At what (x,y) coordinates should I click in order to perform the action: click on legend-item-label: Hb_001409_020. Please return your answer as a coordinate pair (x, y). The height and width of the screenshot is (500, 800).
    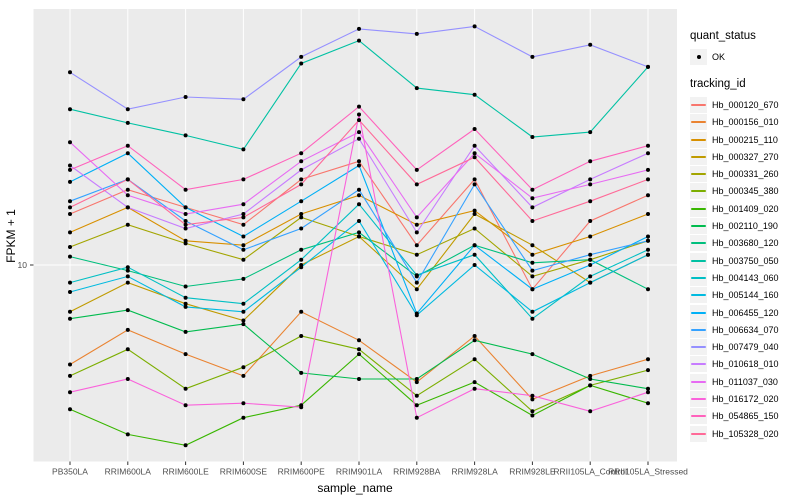
    Looking at the image, I should click on (745, 208).